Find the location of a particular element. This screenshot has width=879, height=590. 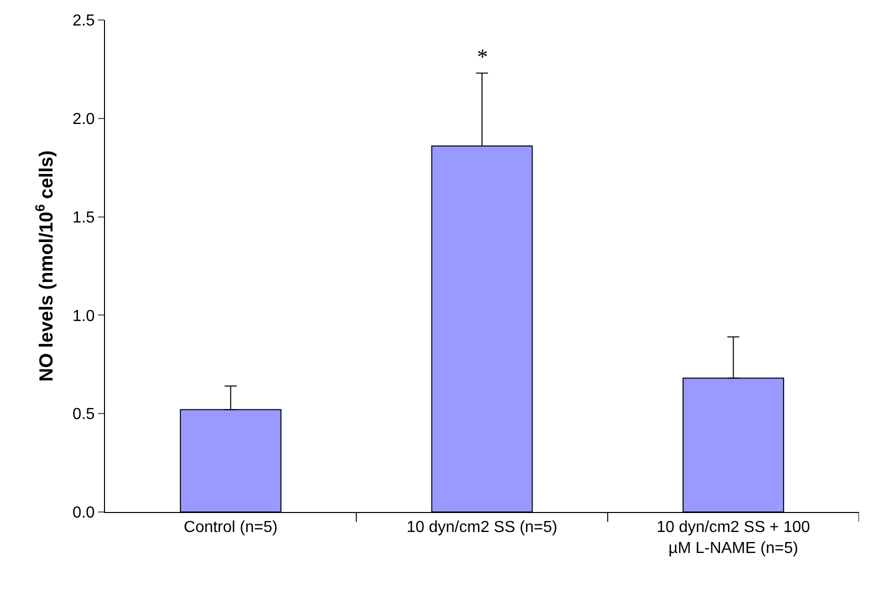

y-tick-label: 2.0 is located at coordinates (83, 119).